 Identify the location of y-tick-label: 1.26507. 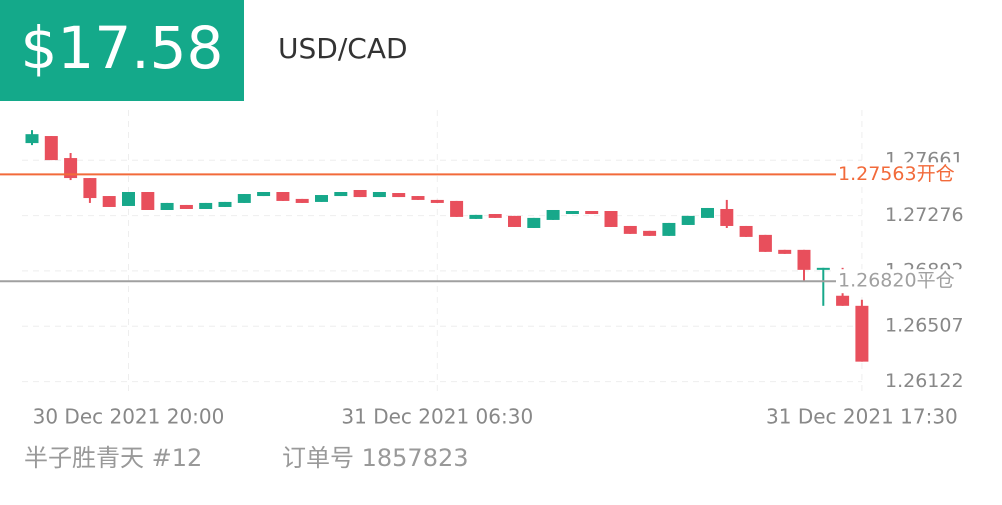
(924, 326).